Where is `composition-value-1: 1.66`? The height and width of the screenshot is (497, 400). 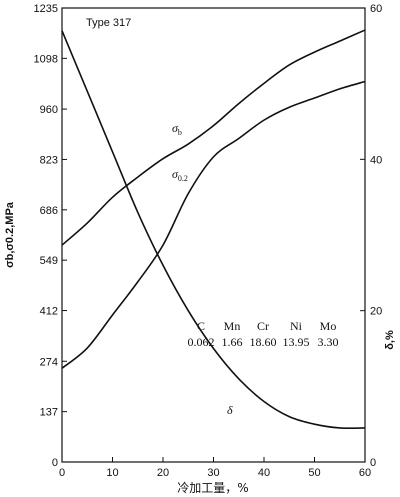 composition-value-1: 1.66 is located at coordinates (232, 342).